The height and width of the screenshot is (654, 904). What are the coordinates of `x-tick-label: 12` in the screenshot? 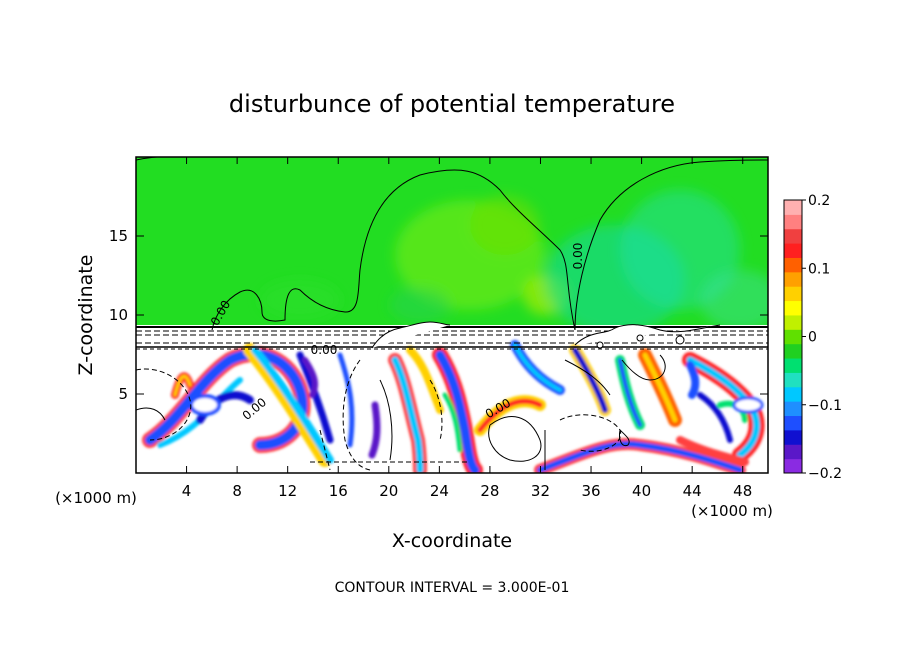 It's located at (287, 491).